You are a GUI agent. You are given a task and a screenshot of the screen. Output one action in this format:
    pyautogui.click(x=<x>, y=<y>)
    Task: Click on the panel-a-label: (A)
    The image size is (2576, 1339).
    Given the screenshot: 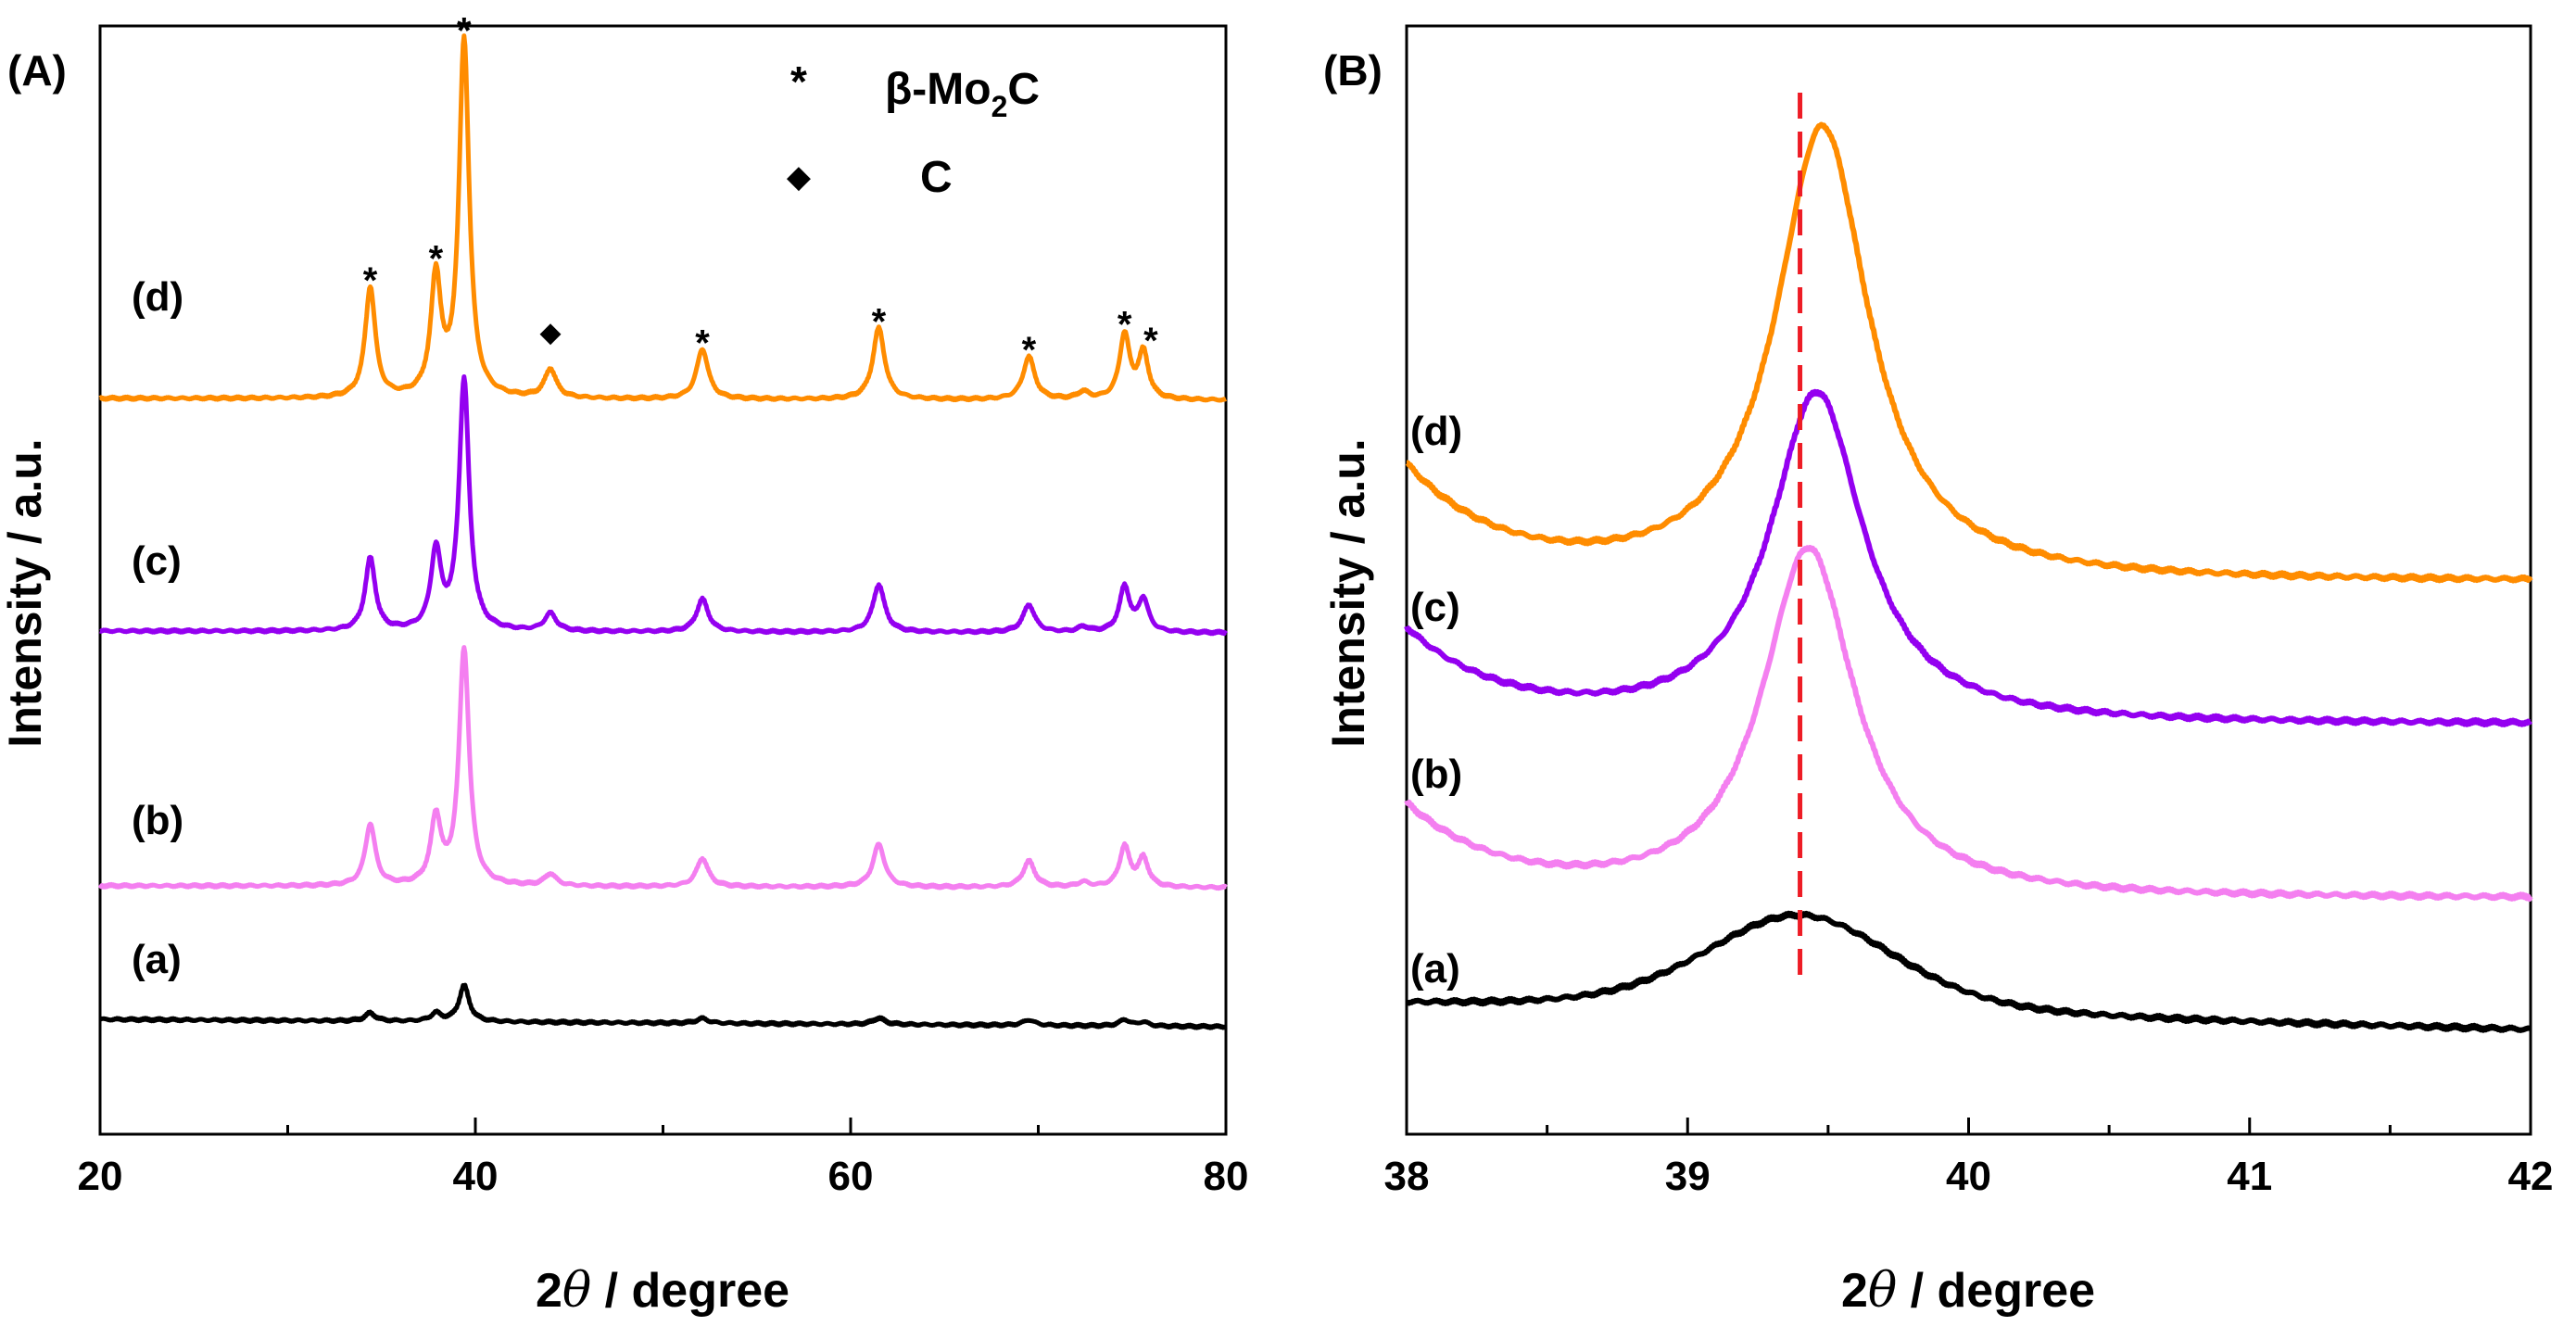 What is the action you would take?
    pyautogui.click(x=37, y=70)
    